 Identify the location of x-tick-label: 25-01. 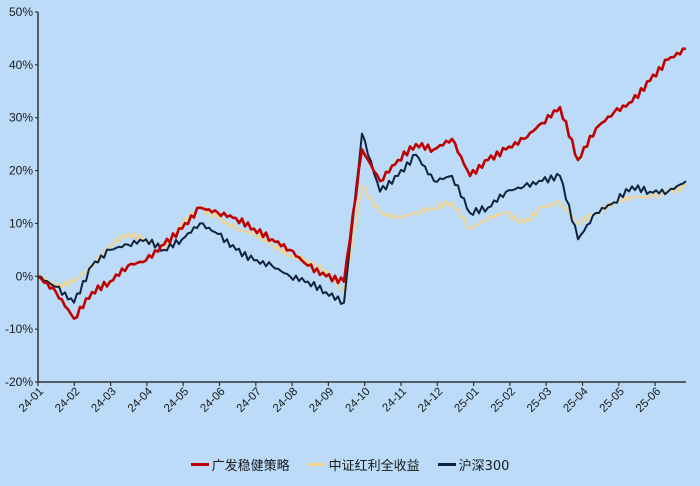
(466, 400).